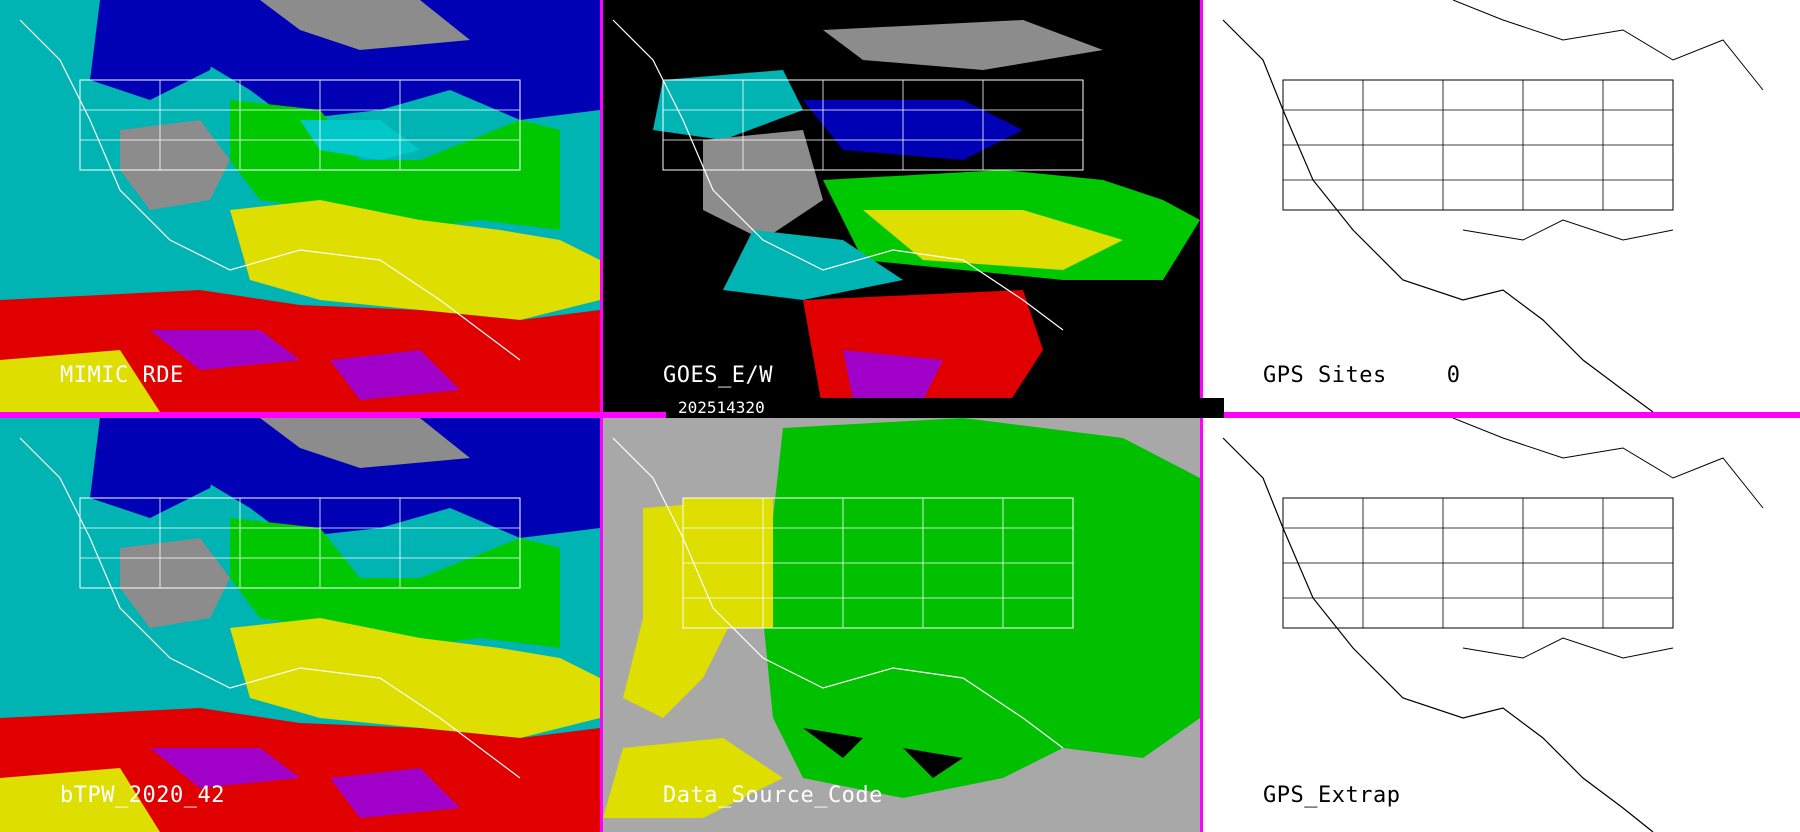 The height and width of the screenshot is (832, 1800). What do you see at coordinates (1325, 375) in the screenshot?
I see `gps-sites-label: GPS Sites` at bounding box center [1325, 375].